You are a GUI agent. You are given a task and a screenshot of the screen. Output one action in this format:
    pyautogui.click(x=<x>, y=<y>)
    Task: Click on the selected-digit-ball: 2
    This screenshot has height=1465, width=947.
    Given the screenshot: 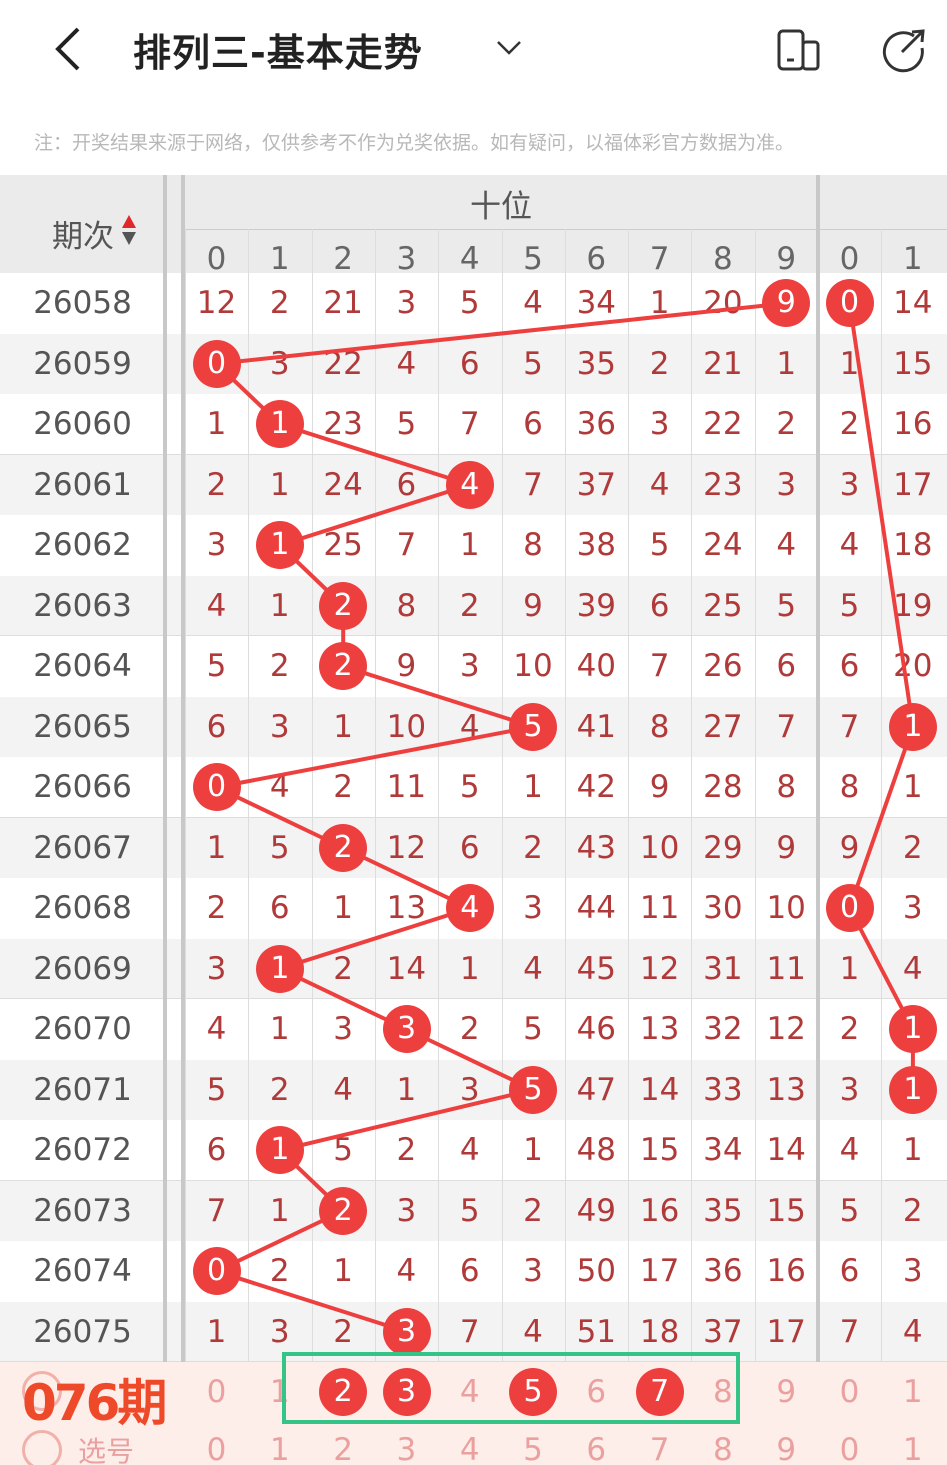 What is the action you would take?
    pyautogui.click(x=343, y=1392)
    